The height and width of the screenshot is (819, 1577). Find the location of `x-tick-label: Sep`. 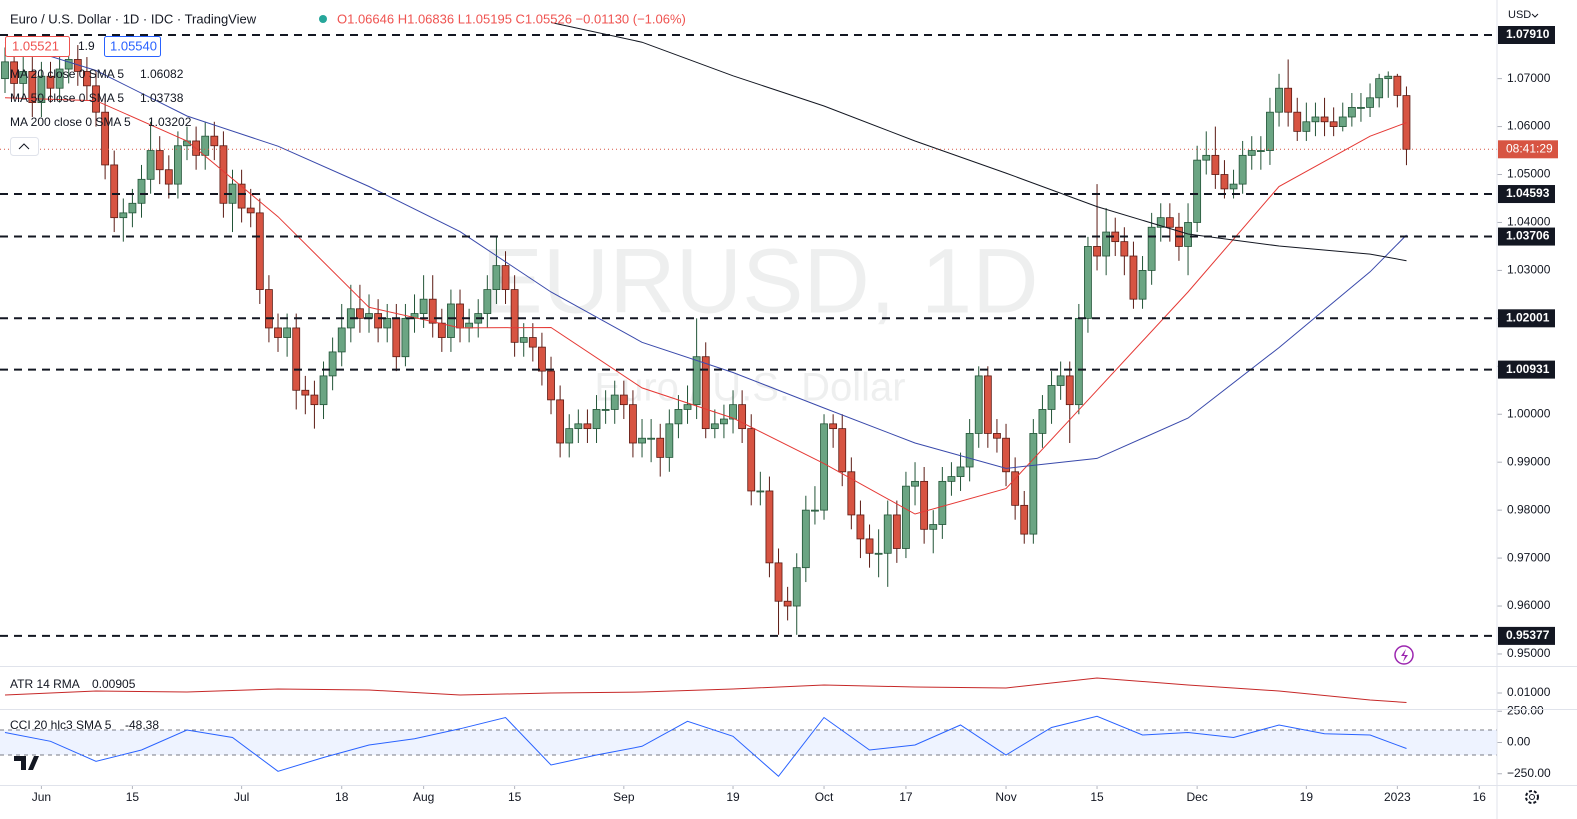

x-tick-label: Sep is located at coordinates (624, 797).